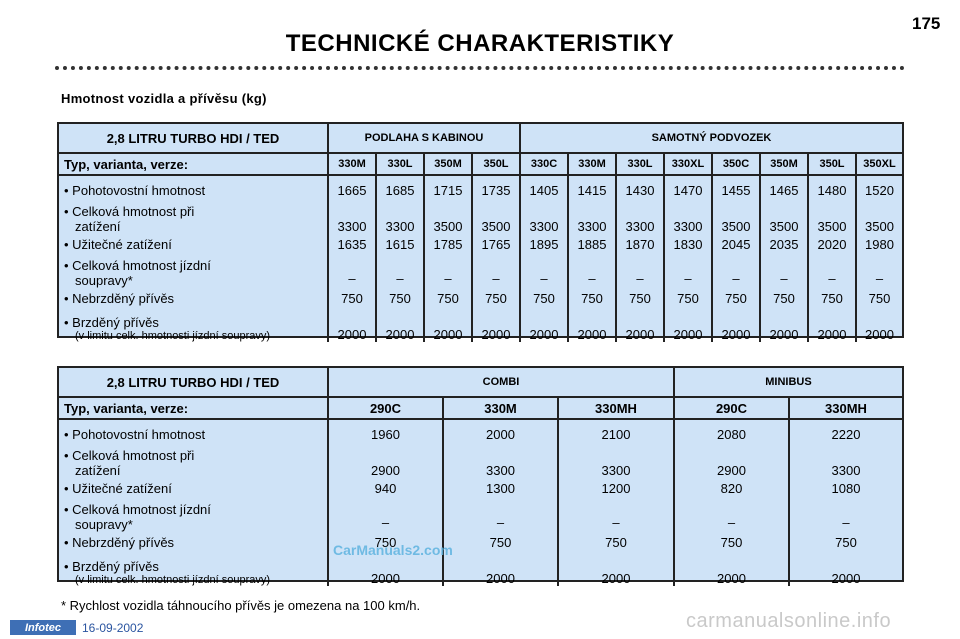  I want to click on value-curb-weight: 1430, so click(640, 190).